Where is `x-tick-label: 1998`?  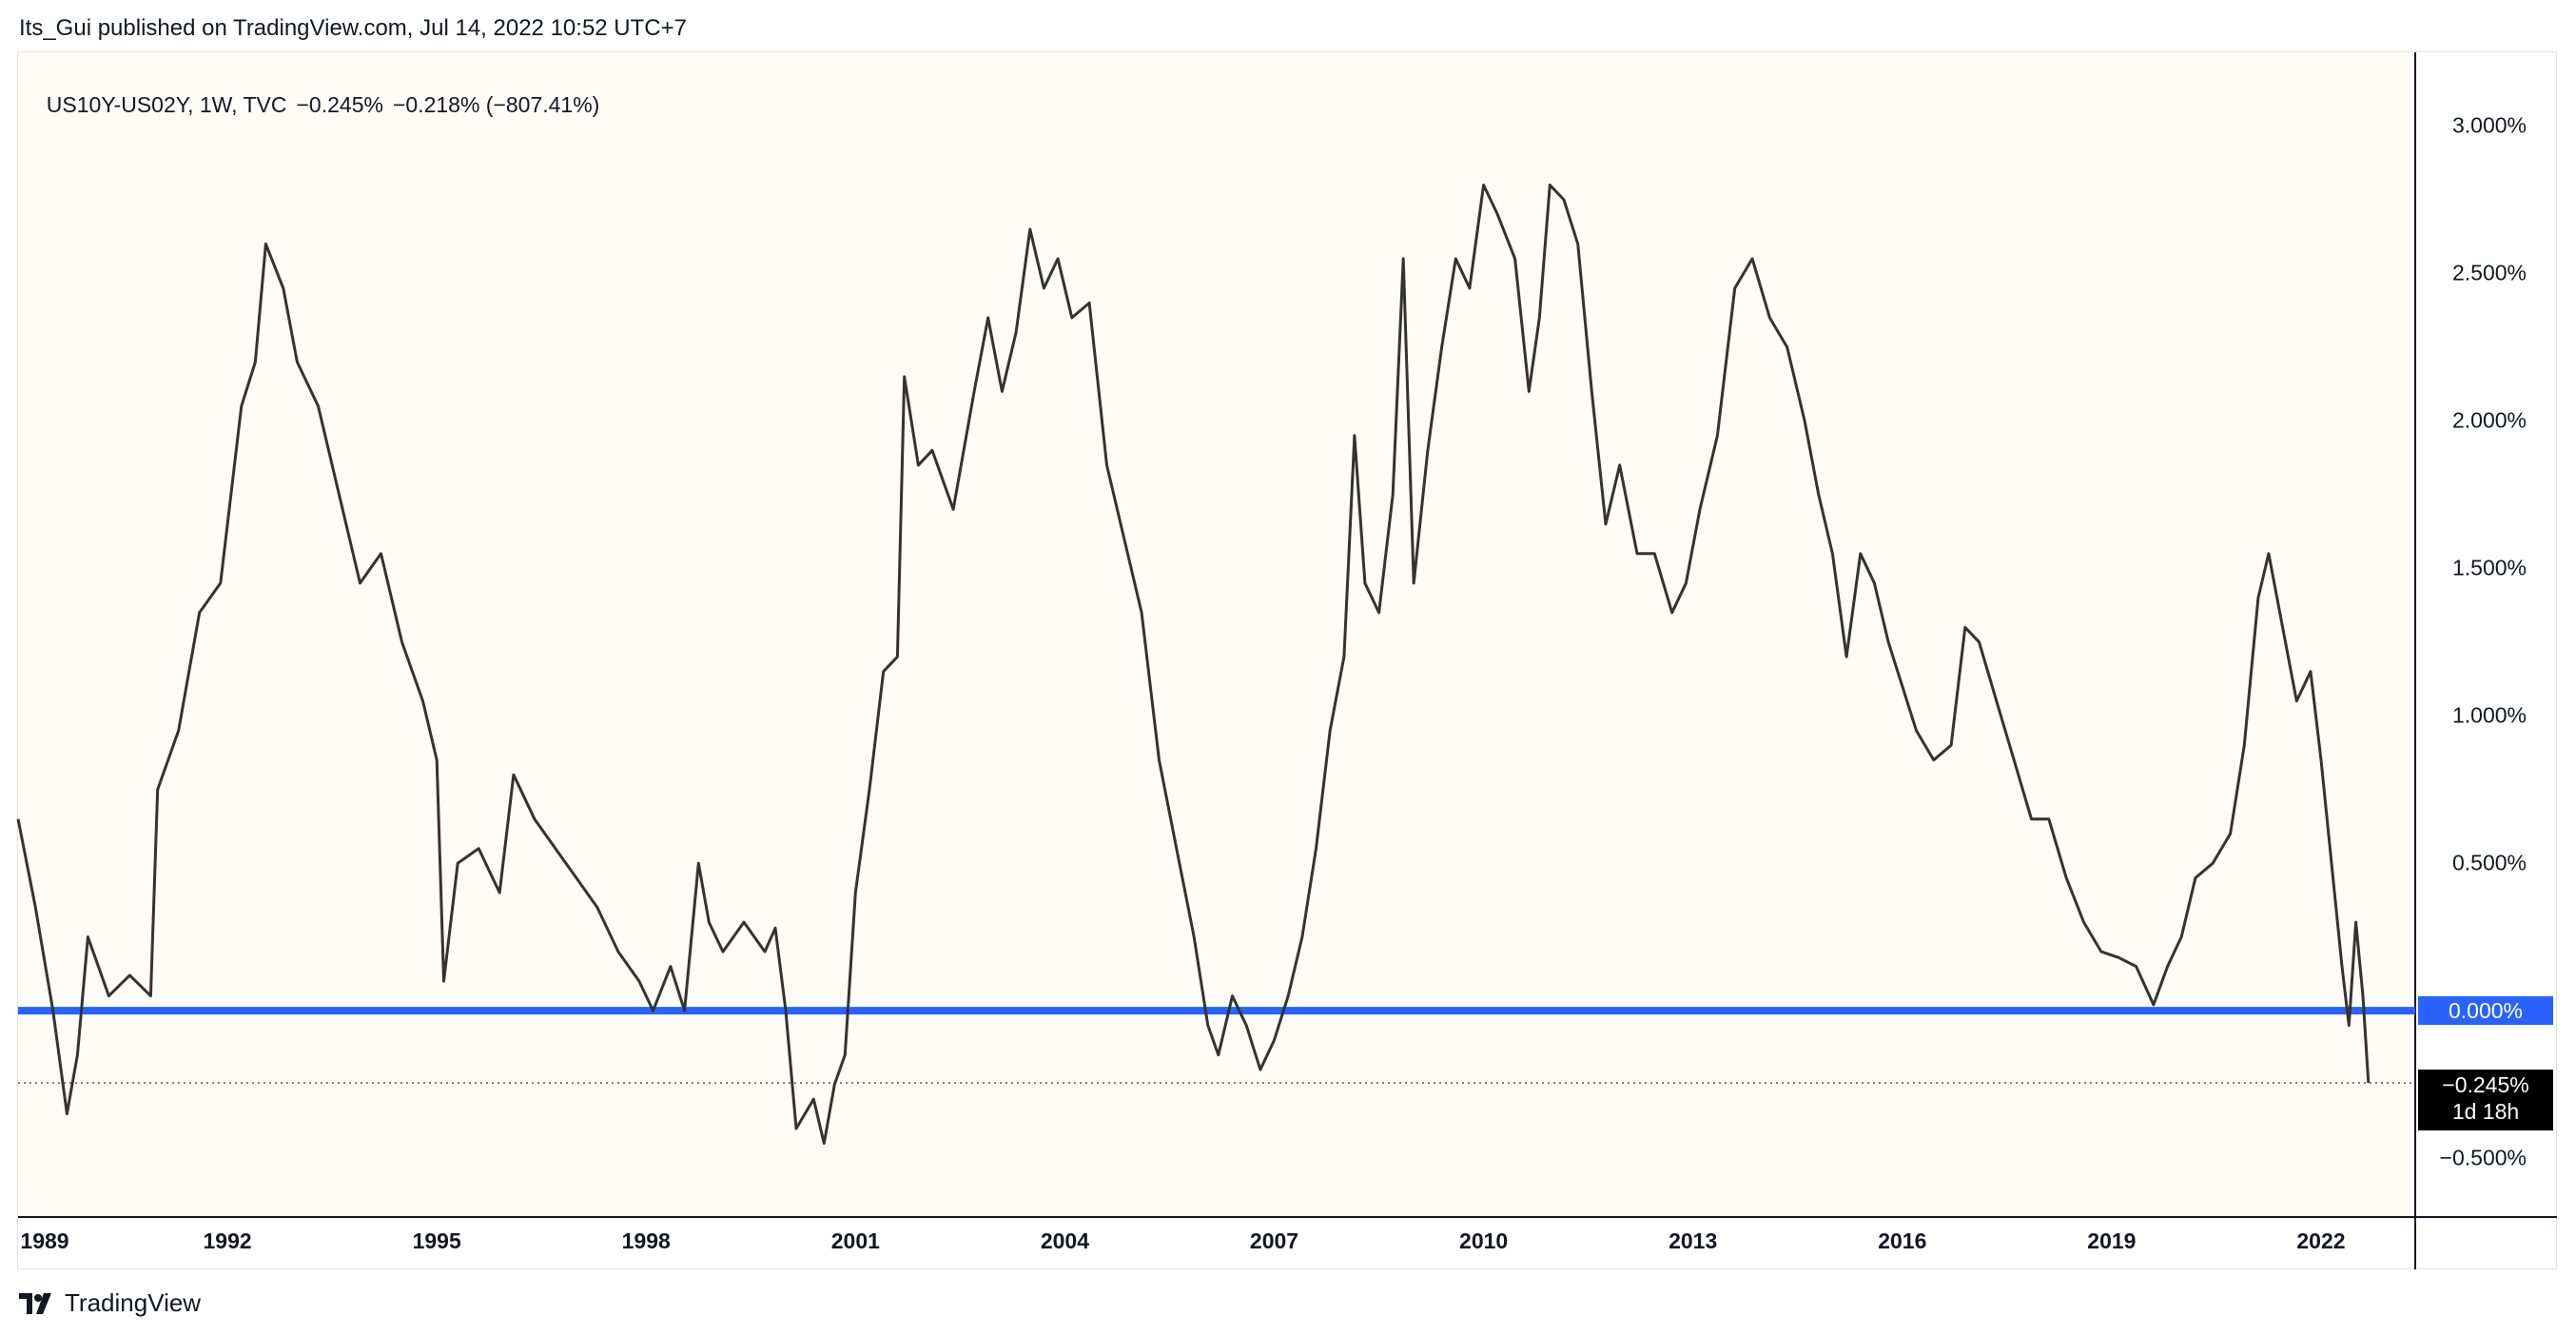 x-tick-label: 1998 is located at coordinates (646, 1240).